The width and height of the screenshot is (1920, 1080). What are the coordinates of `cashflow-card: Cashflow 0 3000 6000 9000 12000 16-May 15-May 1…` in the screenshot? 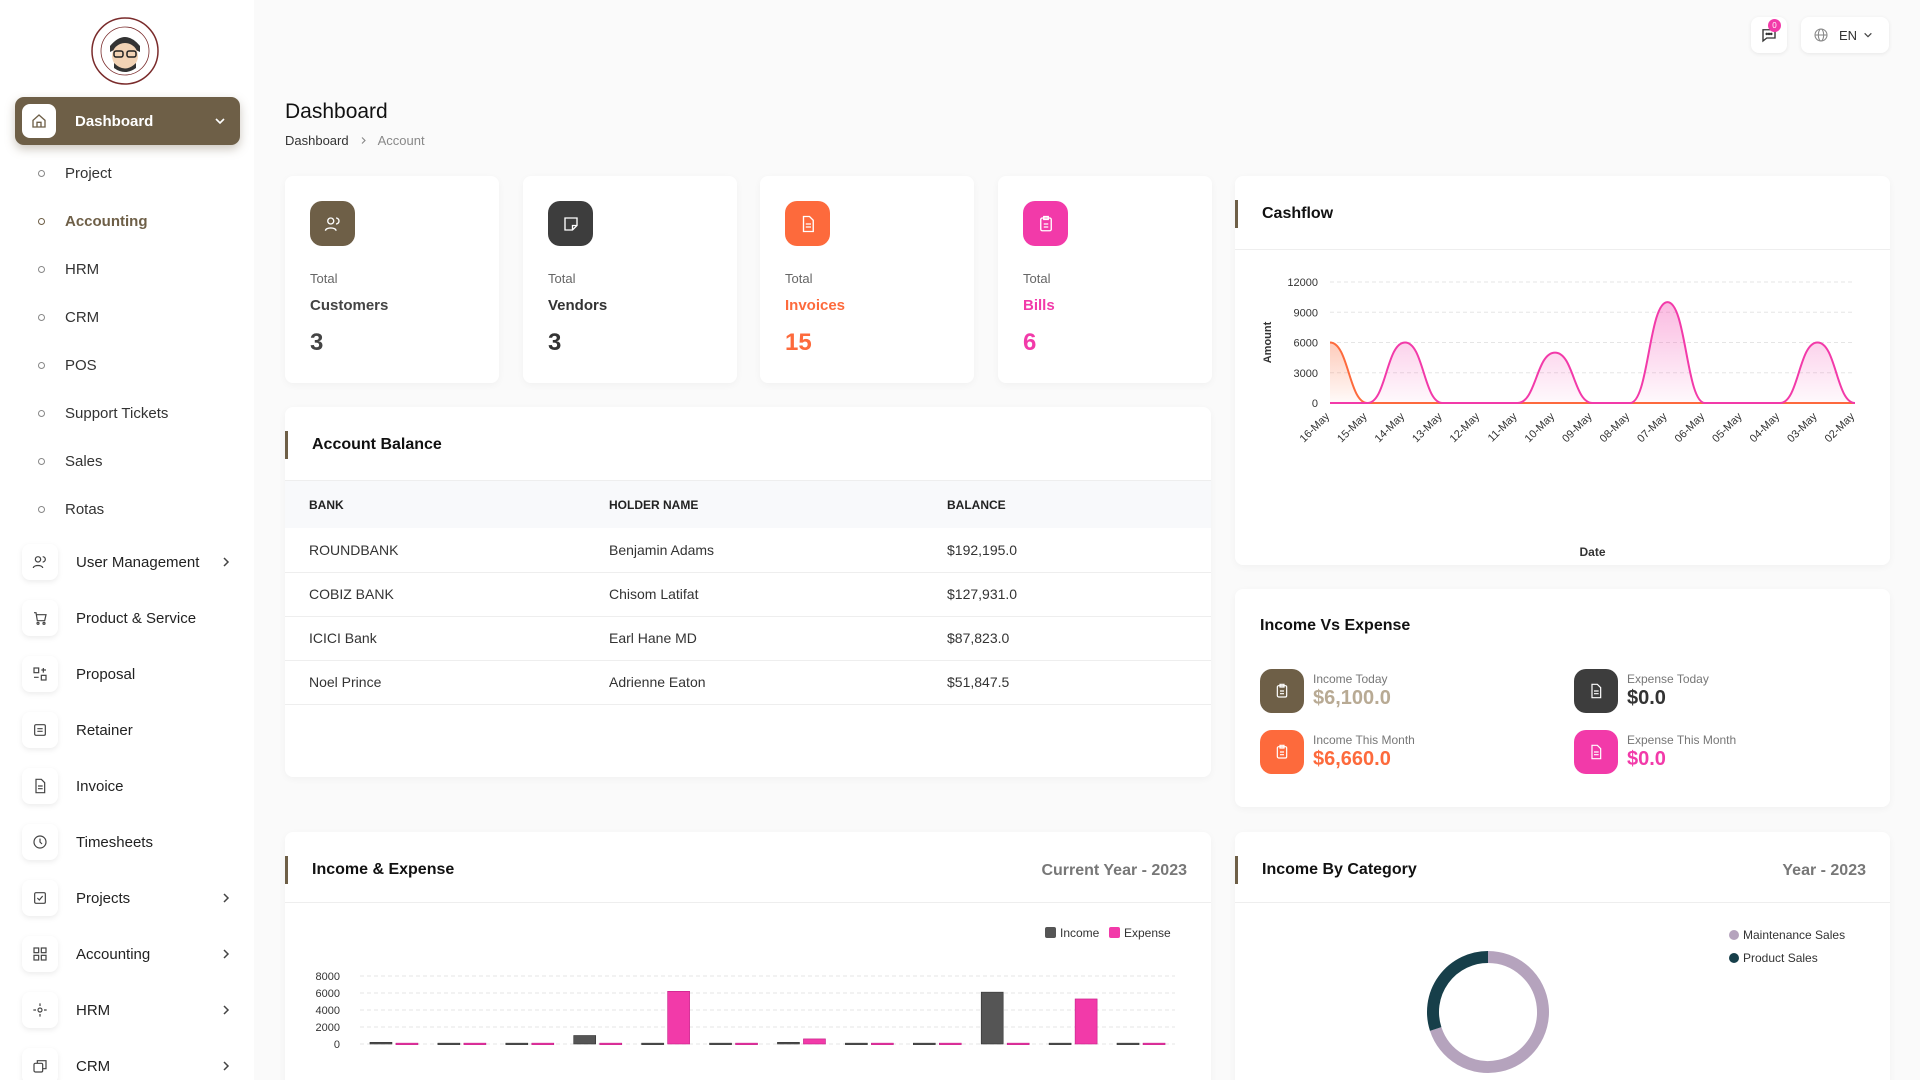 It's located at (1562, 370).